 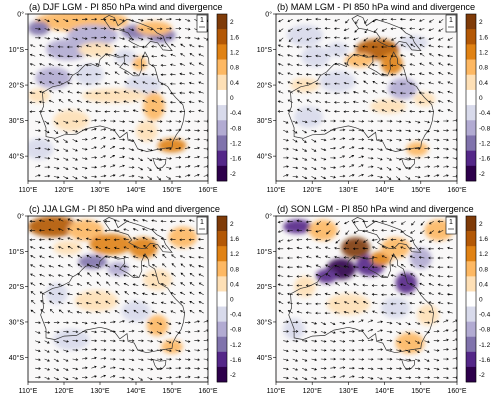 What do you see at coordinates (99, 190) in the screenshot?
I see `longitude-tick-label: 130°E` at bounding box center [99, 190].